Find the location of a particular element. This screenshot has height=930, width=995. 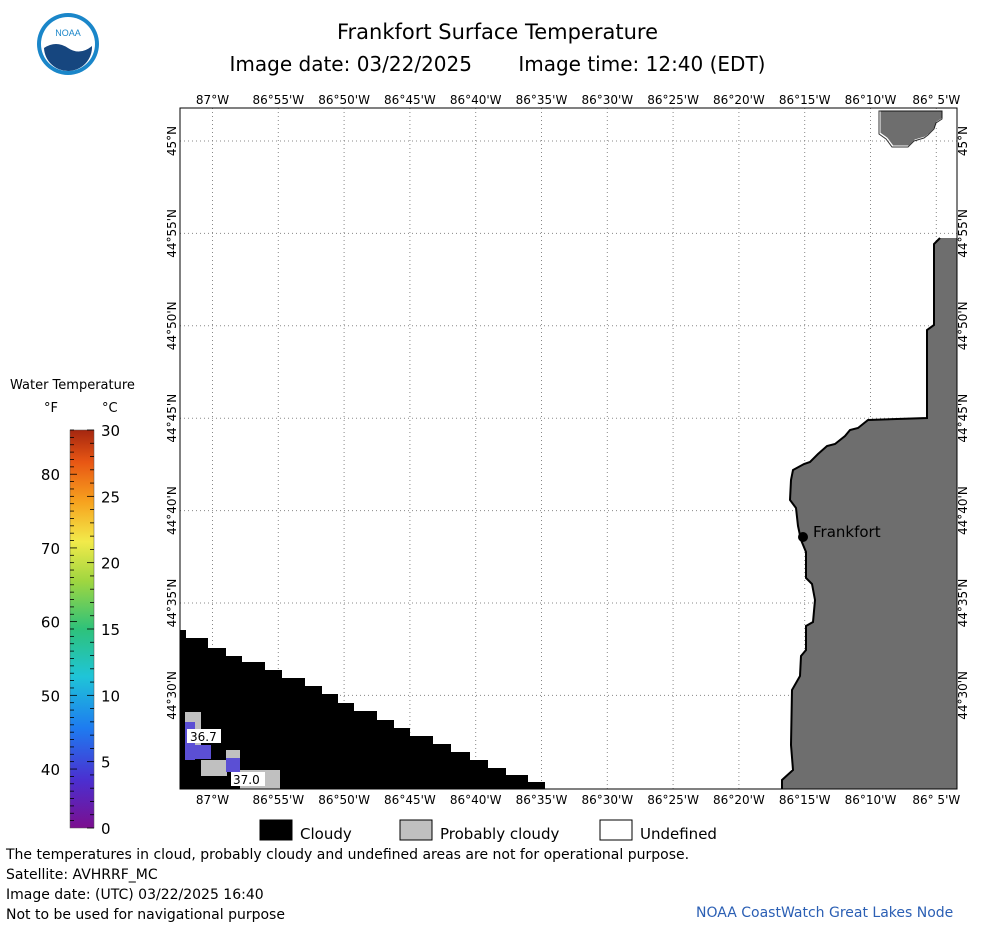

cloud-area is located at coordinates (362, 709).